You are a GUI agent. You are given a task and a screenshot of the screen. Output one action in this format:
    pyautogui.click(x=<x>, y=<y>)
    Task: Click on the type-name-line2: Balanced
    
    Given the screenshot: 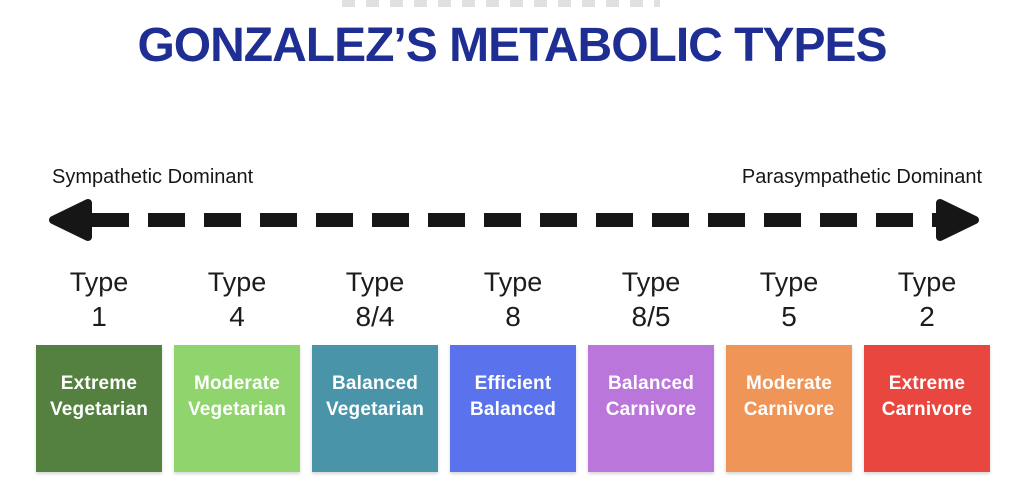 What is the action you would take?
    pyautogui.click(x=513, y=409)
    